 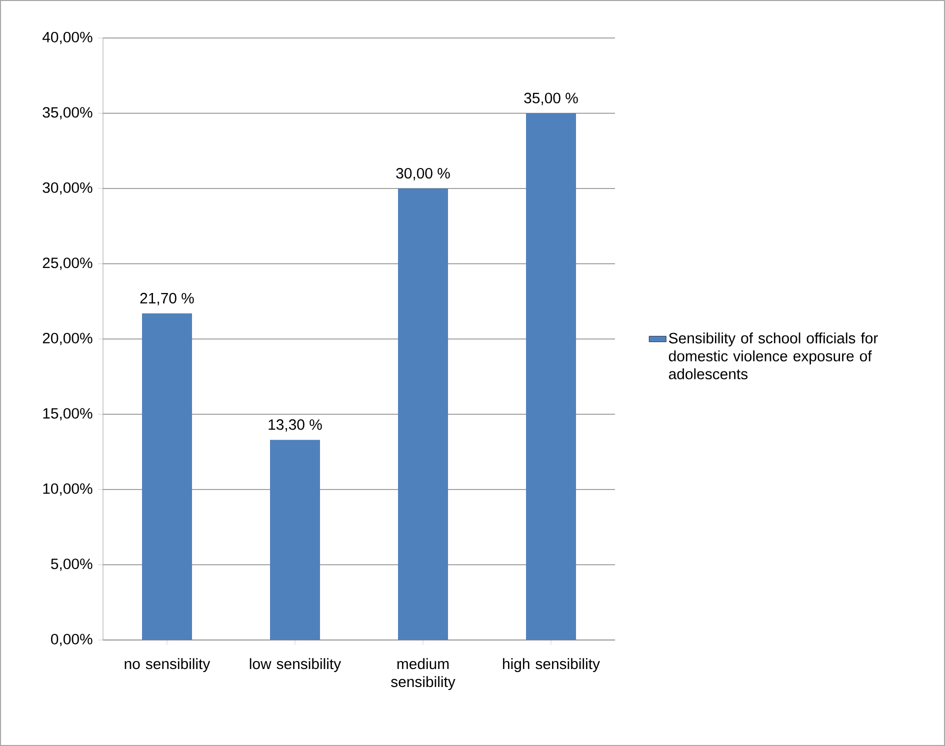 What do you see at coordinates (67, 414) in the screenshot?
I see `y-tick-label: 15,00%` at bounding box center [67, 414].